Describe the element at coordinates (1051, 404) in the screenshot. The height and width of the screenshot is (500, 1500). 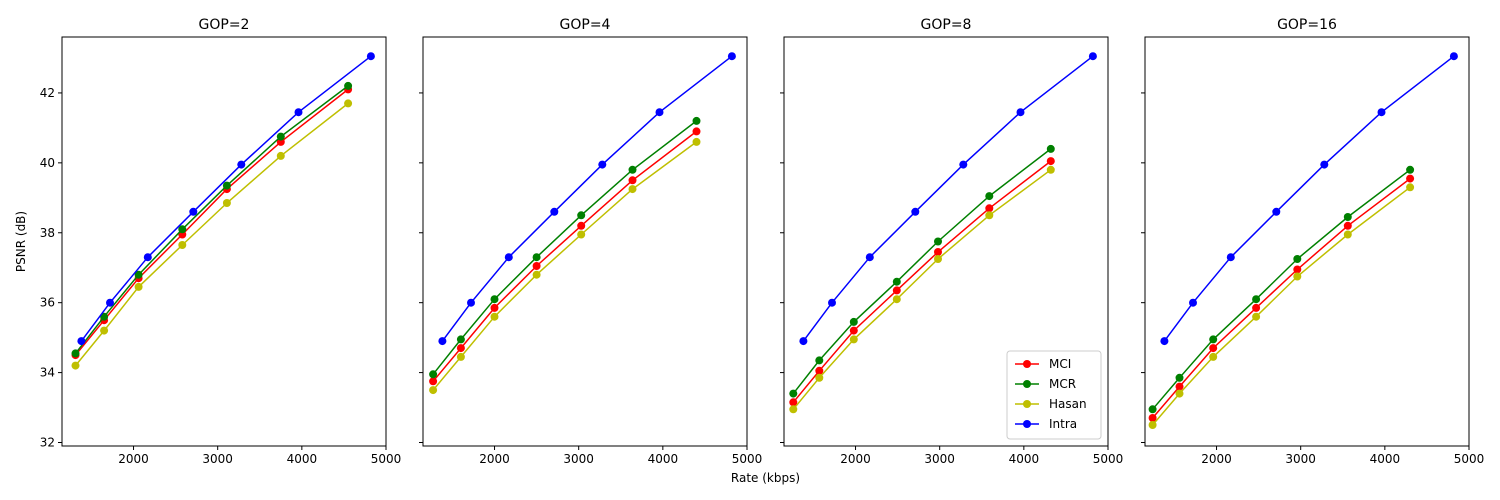
I see `legend-item: Hasan` at that location.